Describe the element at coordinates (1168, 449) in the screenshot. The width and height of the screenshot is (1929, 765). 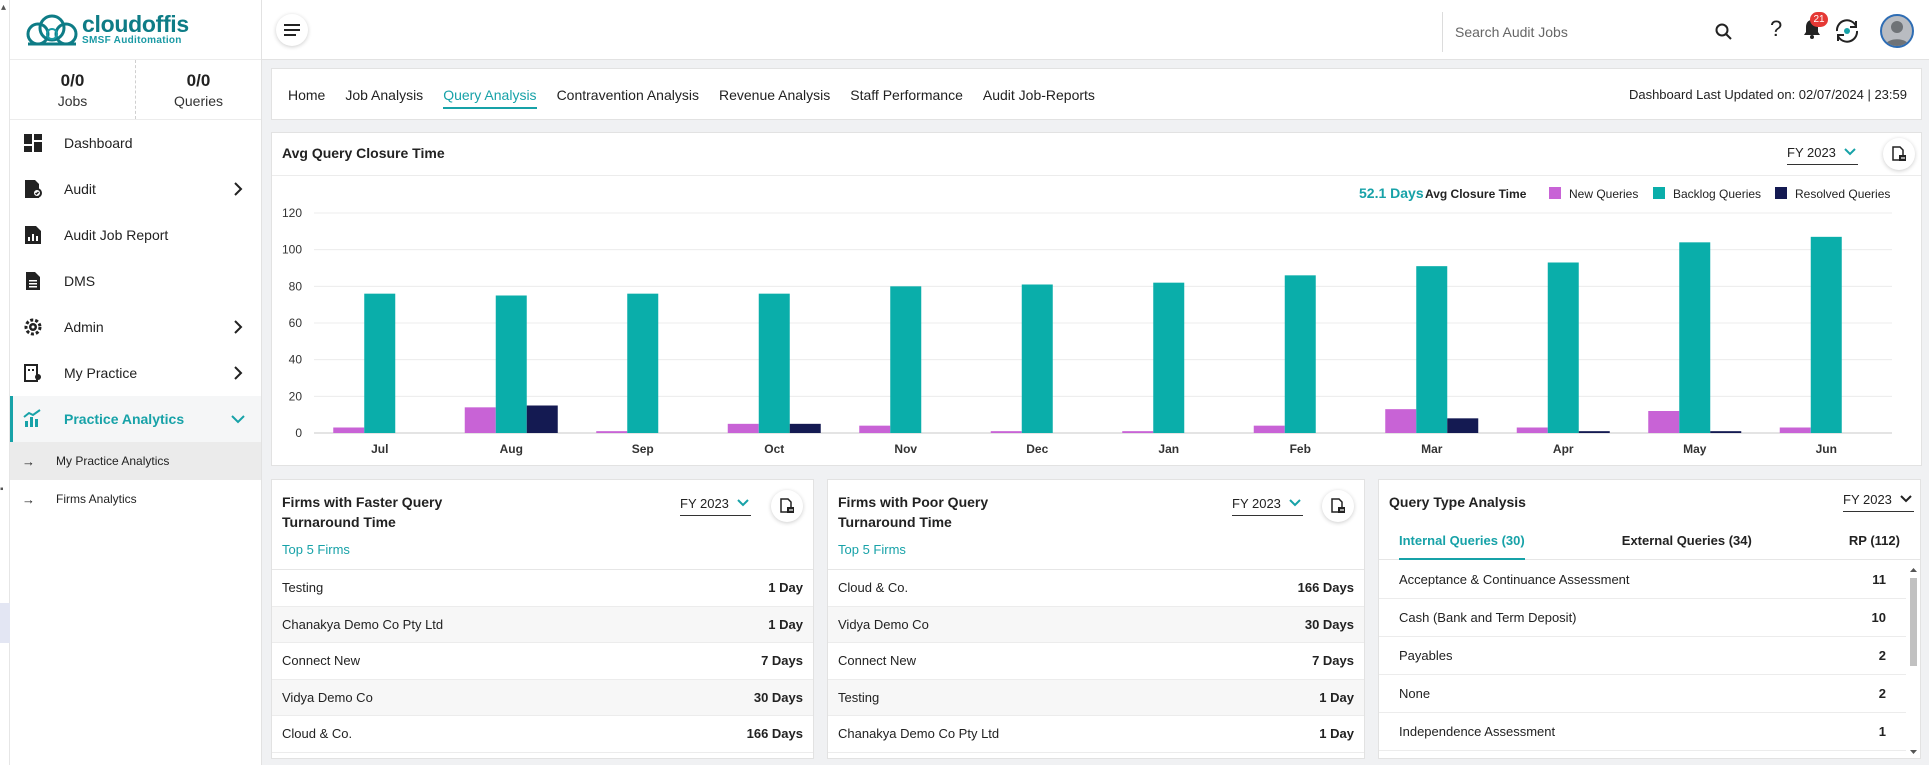
I see `x-tick-label: Jan` at that location.